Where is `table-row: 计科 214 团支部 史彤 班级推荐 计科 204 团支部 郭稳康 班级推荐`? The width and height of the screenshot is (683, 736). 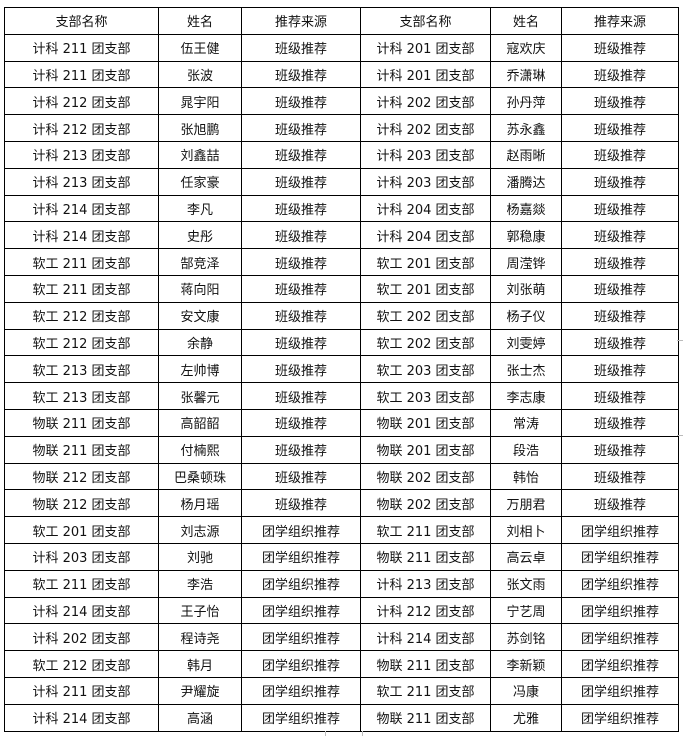 table-row: 计科 214 团支部 史彤 班级推荐 计科 204 团支部 郭稳康 班级推荐 is located at coordinates (341, 235).